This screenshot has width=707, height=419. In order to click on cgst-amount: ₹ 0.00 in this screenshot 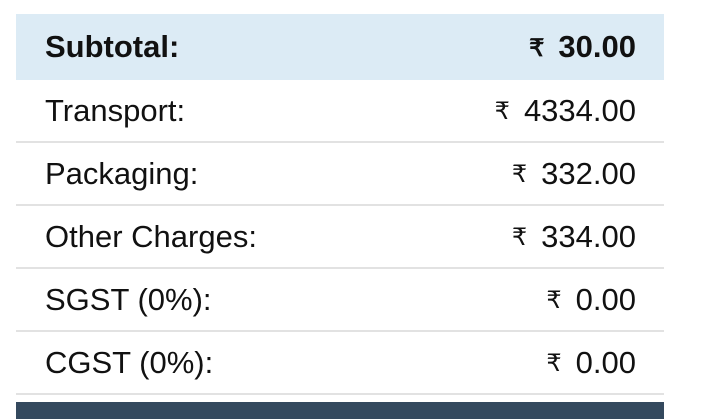, I will do `click(591, 363)`.